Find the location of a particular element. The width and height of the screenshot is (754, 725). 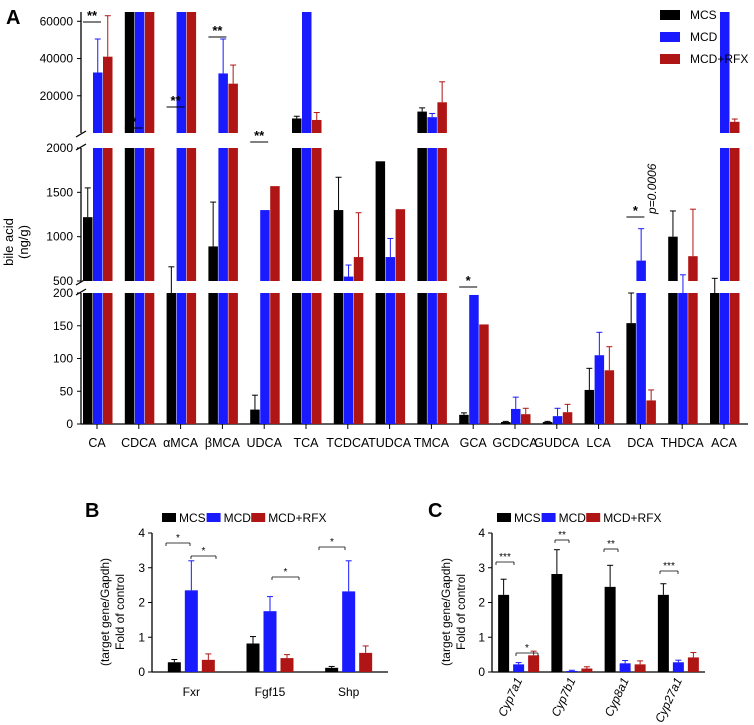

panel-b-ylabel-line2: (target gene/Gapdh) is located at coordinates (105, 612).